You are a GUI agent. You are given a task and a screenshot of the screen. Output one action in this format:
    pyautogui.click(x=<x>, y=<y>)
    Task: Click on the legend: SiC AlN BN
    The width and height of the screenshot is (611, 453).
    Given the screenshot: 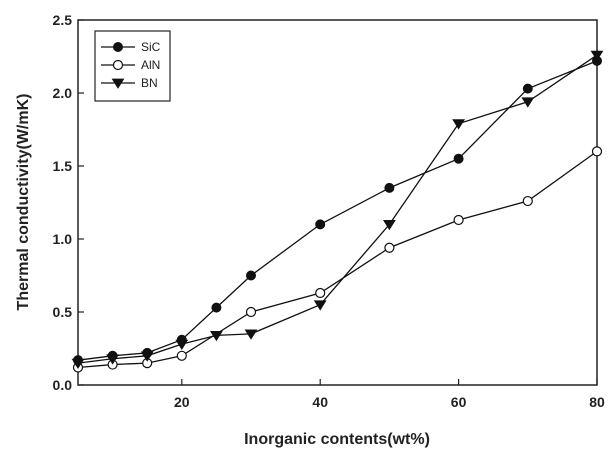 What is the action you would take?
    pyautogui.click(x=132, y=66)
    